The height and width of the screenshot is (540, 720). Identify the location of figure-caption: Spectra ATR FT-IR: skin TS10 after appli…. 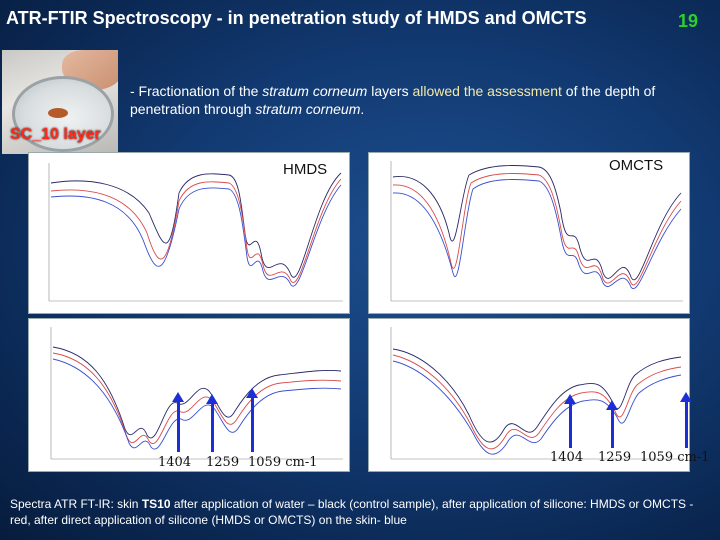
(360, 512).